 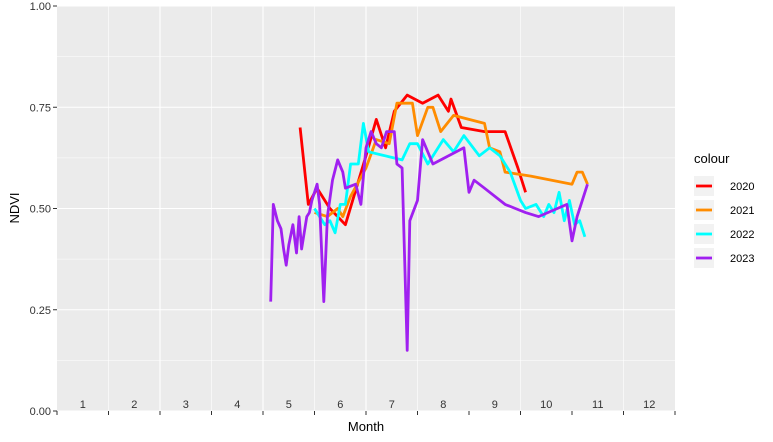 What do you see at coordinates (546, 405) in the screenshot?
I see `x-tick-label: 10` at bounding box center [546, 405].